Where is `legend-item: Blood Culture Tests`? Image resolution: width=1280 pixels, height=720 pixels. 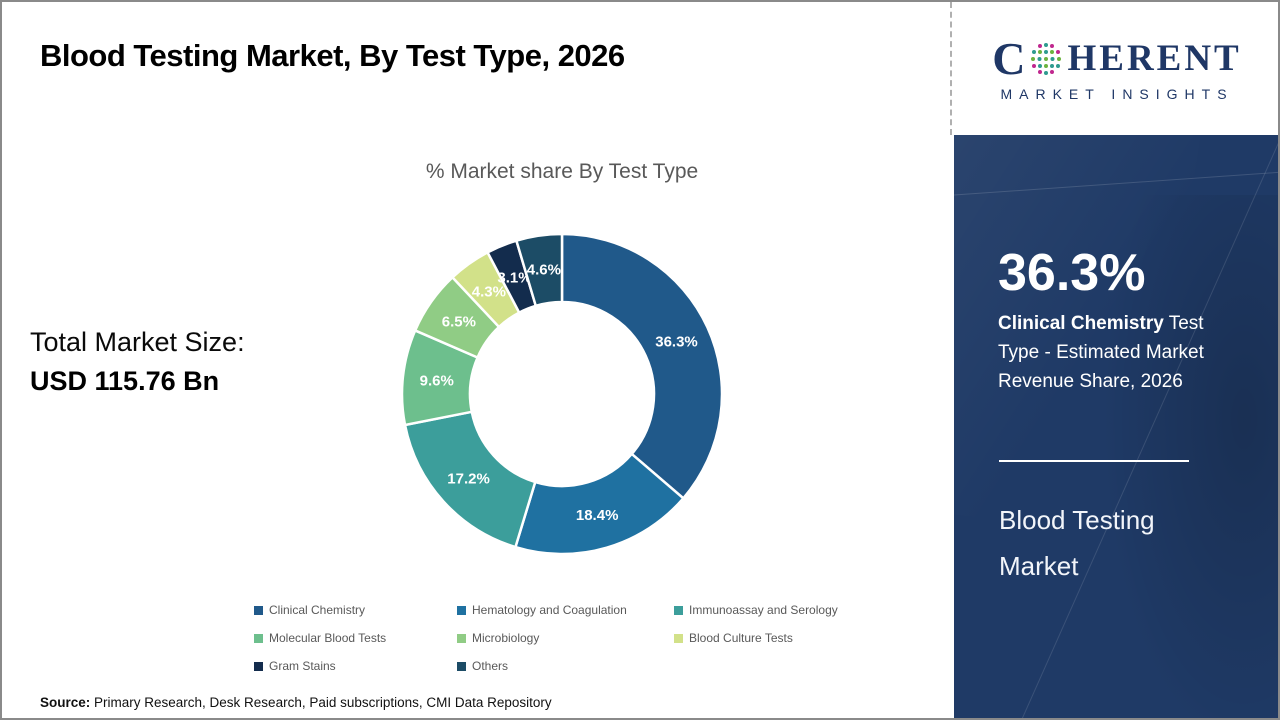 legend-item: Blood Culture Tests is located at coordinates (782, 638).